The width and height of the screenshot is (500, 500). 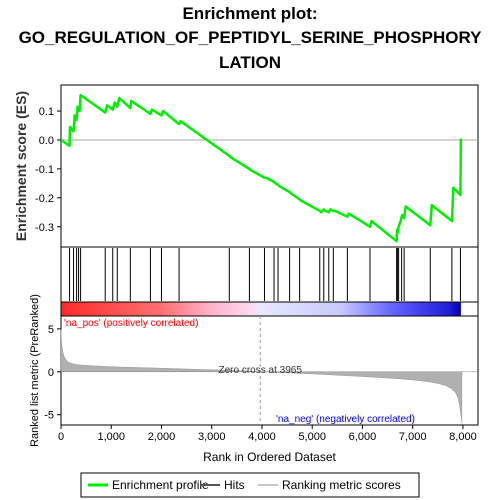 What do you see at coordinates (234, 485) in the screenshot?
I see `legend-label: Hits` at bounding box center [234, 485].